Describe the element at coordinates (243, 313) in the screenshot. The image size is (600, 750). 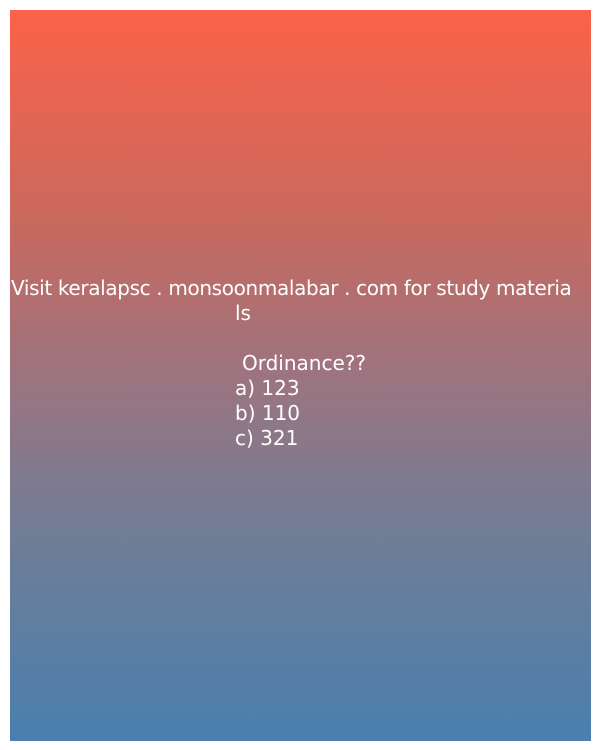
I see `study-materials-notice-line-2: ls` at that location.